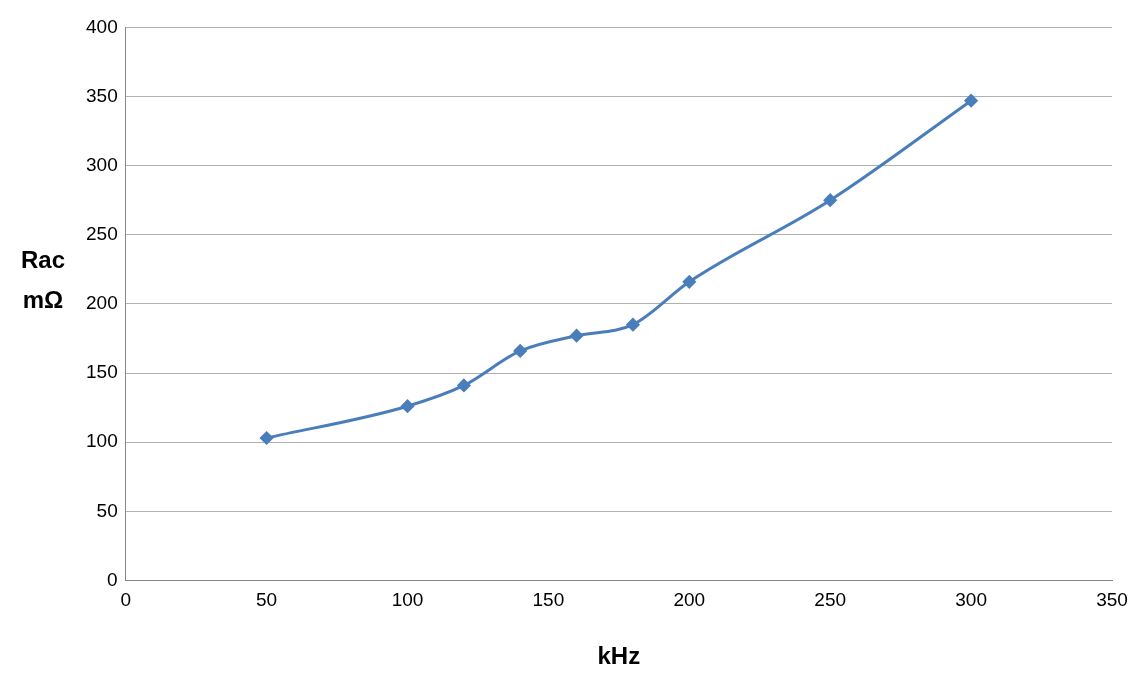  What do you see at coordinates (112, 579) in the screenshot?
I see `y-tick-label: 0` at bounding box center [112, 579].